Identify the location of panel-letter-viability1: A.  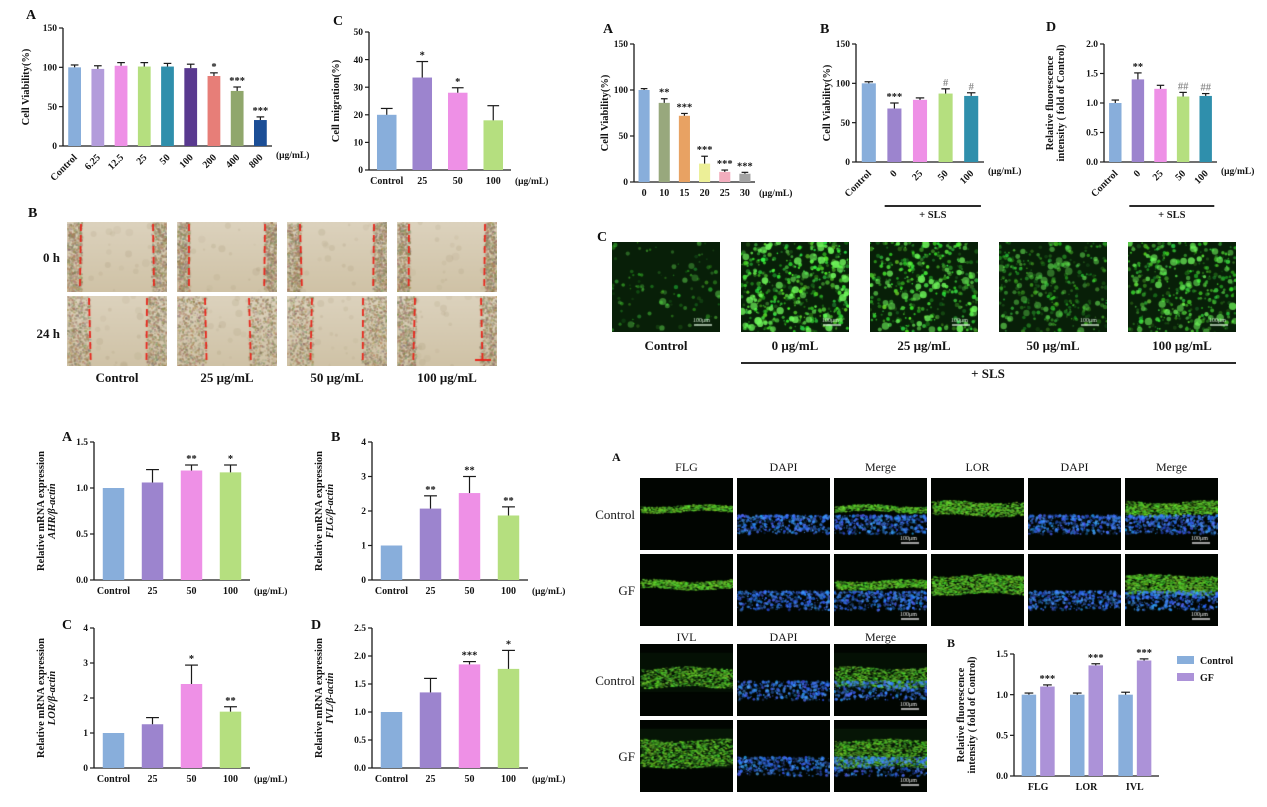
(31, 15).